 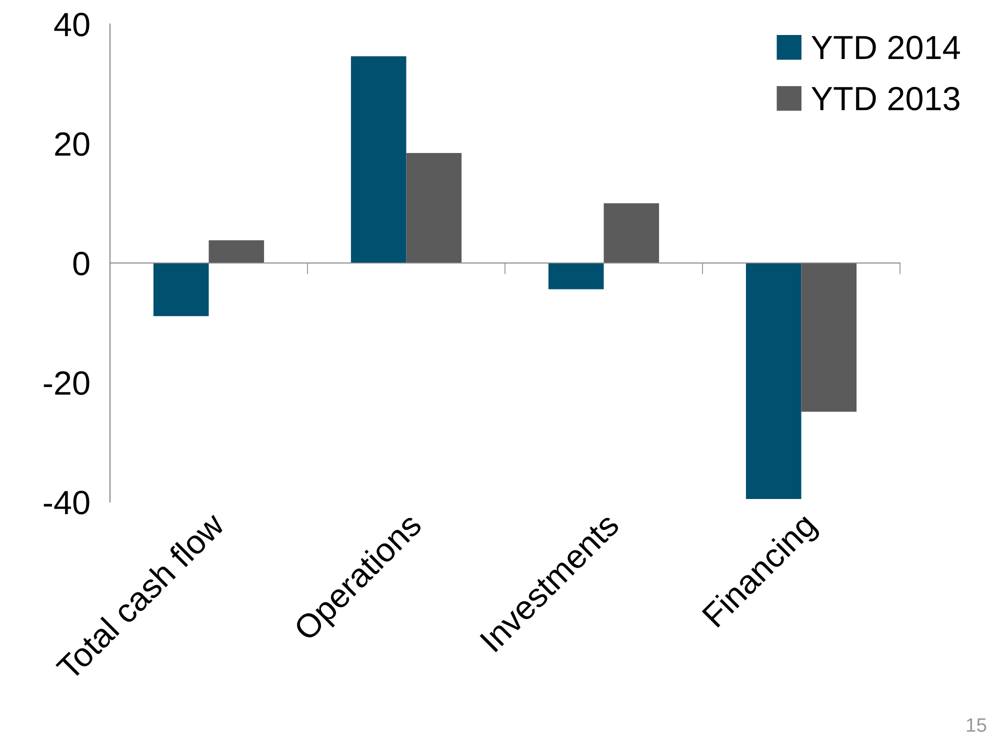 I want to click on y-tick-label: 0, so click(x=81, y=264).